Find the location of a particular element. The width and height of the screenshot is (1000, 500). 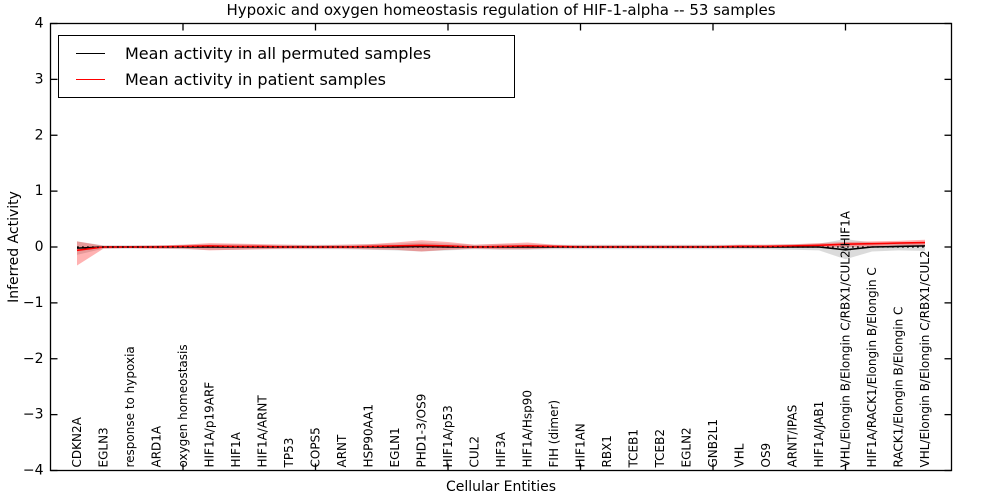

y-tick-label: −4 is located at coordinates (33, 471).